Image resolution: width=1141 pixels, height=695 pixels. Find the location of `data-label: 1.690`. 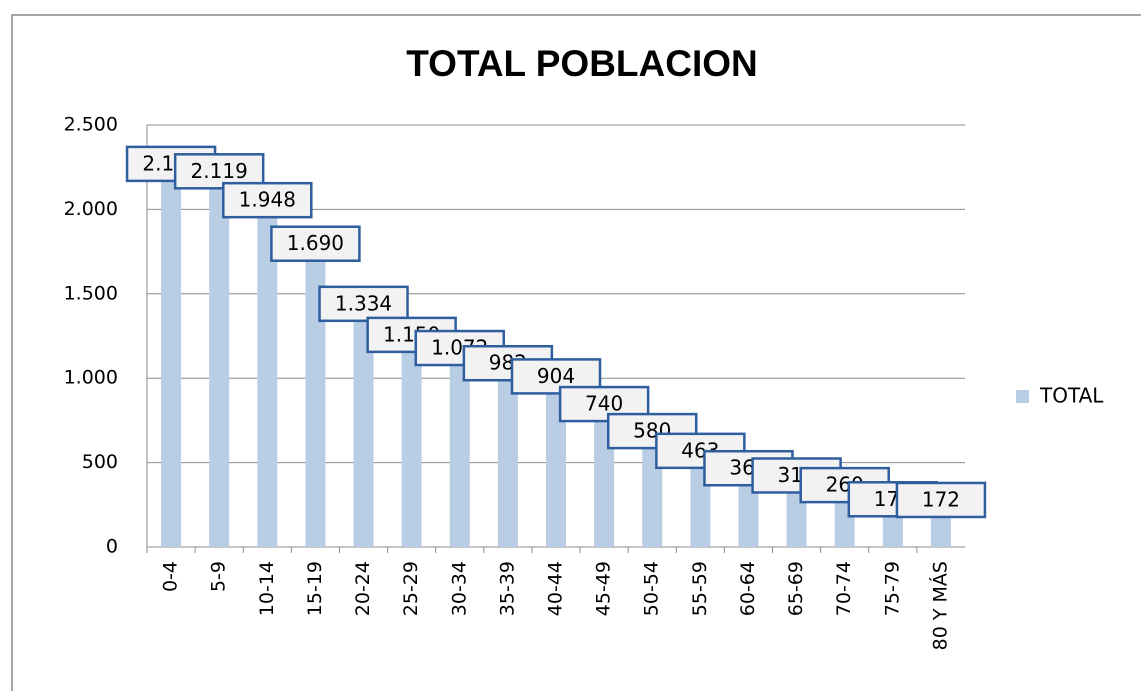

data-label: 1.690 is located at coordinates (315, 243).